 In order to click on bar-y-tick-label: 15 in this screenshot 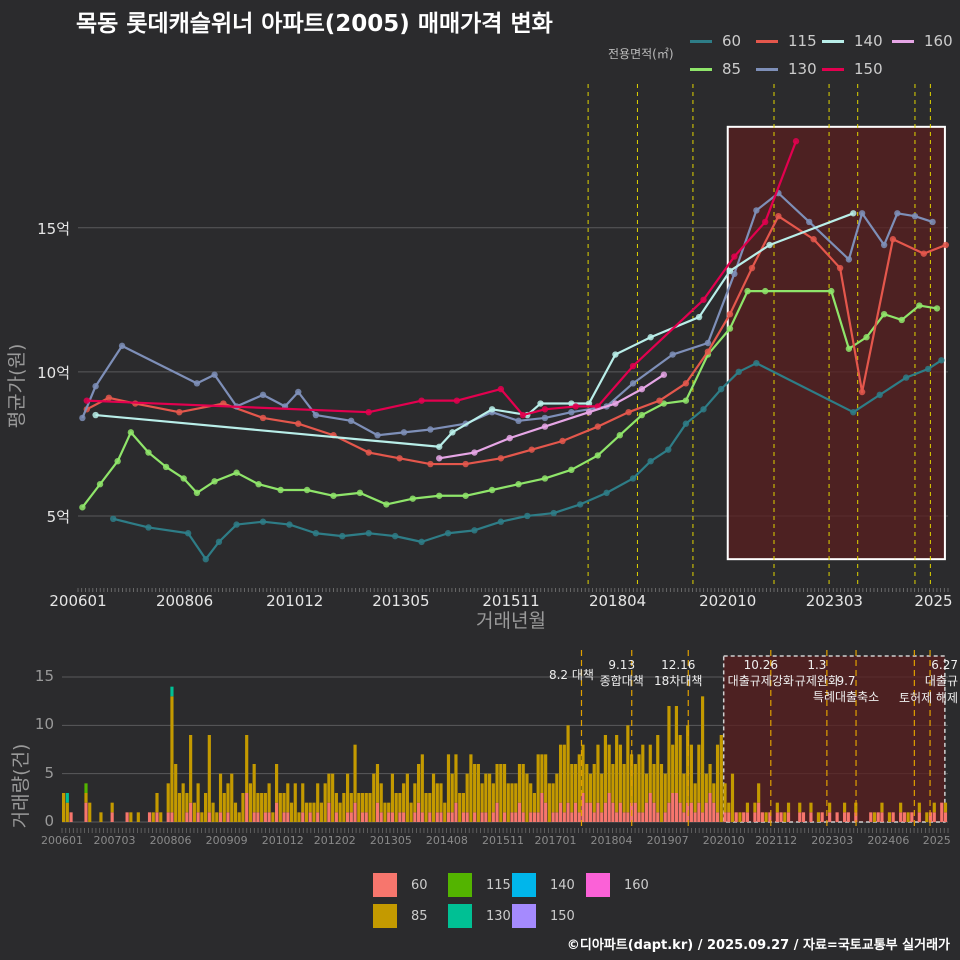, I will do `click(44, 676)`.